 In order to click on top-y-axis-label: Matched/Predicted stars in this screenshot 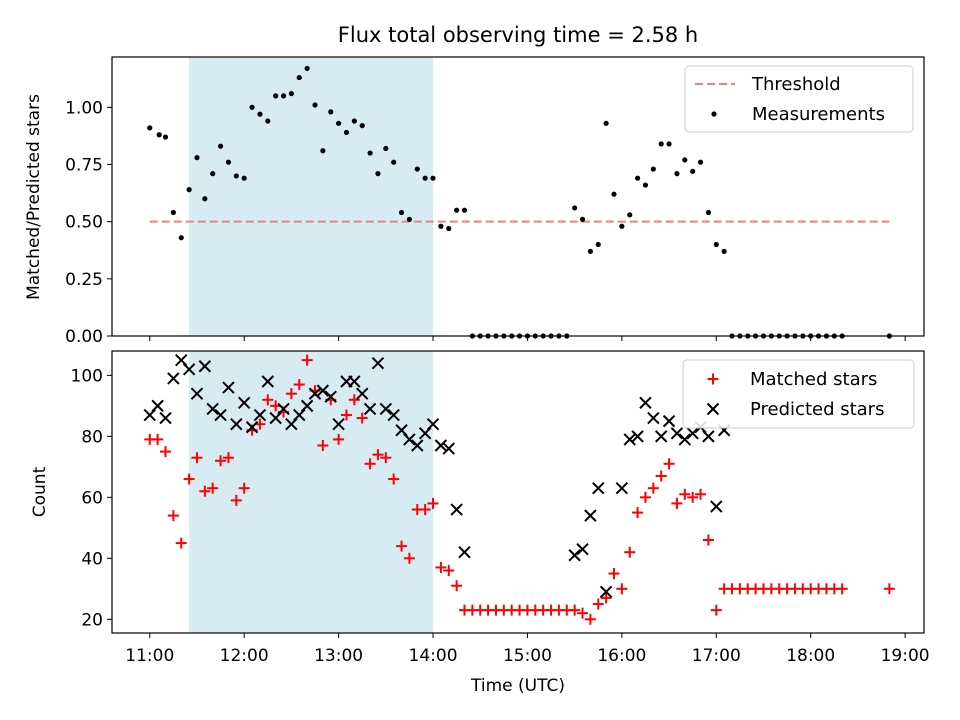, I will do `click(34, 197)`.